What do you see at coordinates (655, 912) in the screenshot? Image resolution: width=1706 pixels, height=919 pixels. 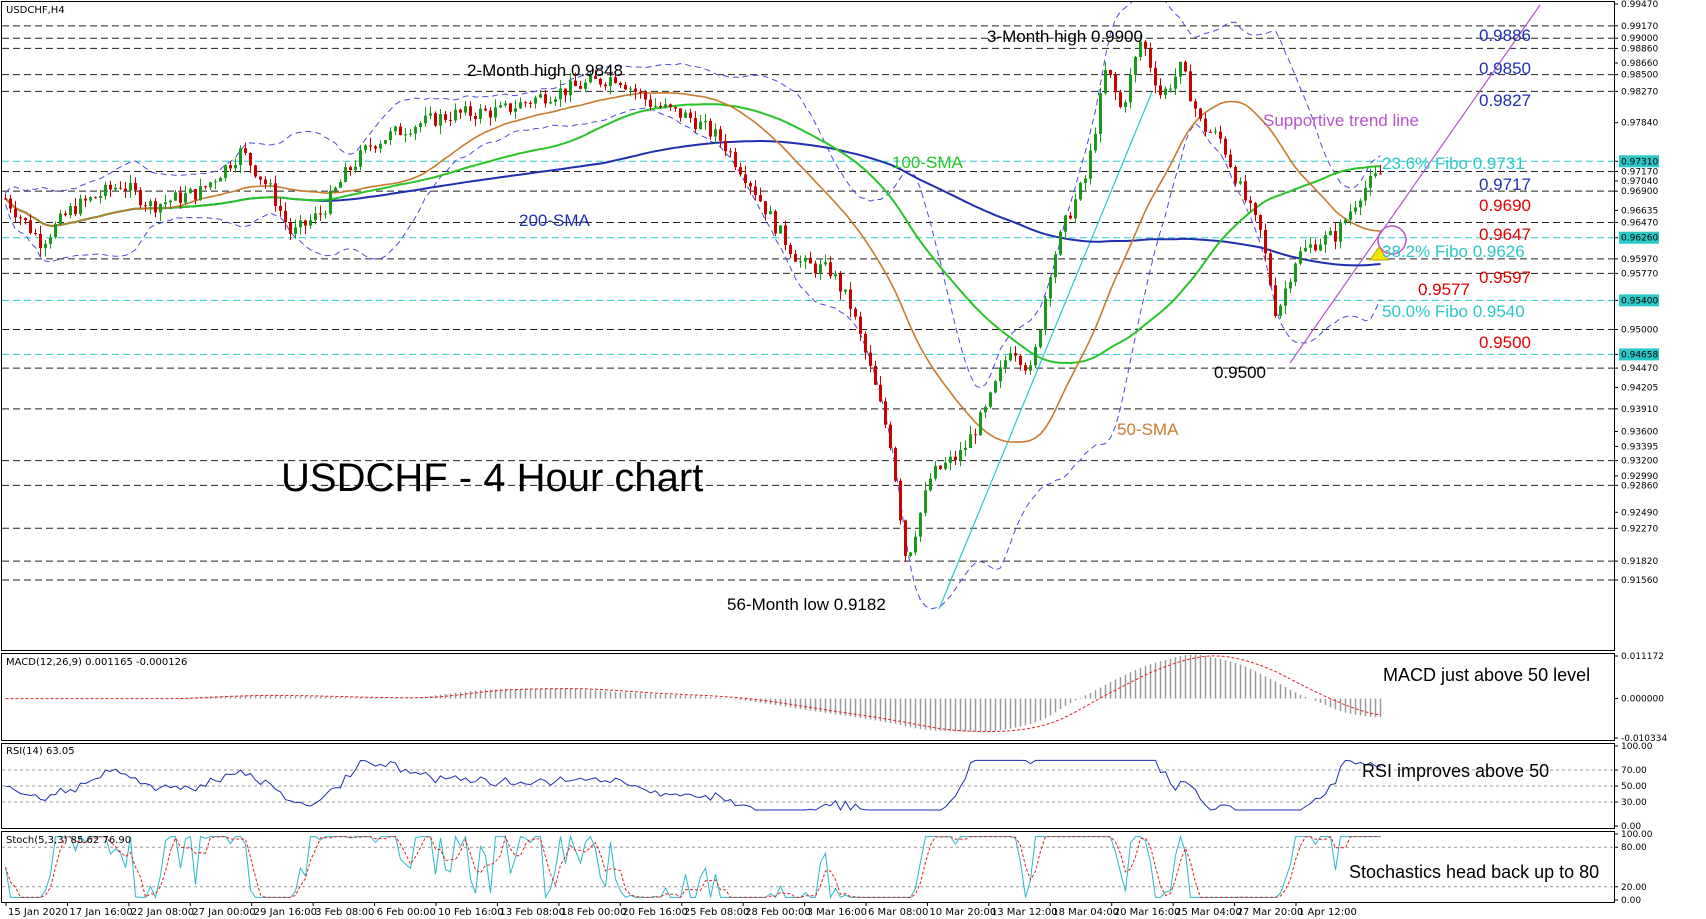 I see `date-label: 20 Feb 16:00` at bounding box center [655, 912].